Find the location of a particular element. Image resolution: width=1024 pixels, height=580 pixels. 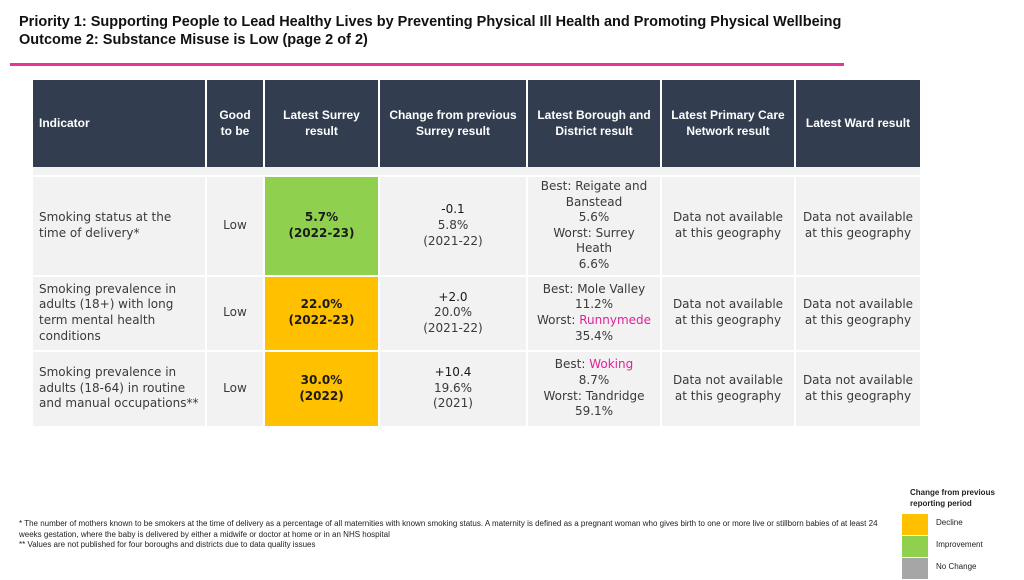

change-cell: +2.0 20.0% (2021-22) is located at coordinates (453, 313).